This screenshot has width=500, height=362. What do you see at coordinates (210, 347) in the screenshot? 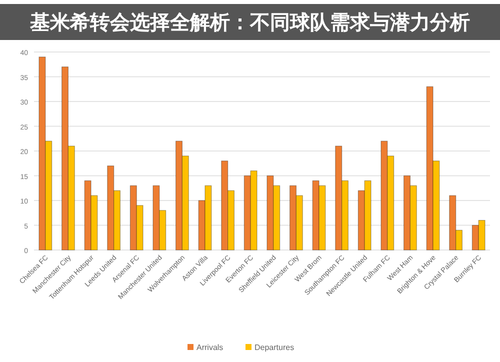
I see `legend-label: Arrivals` at bounding box center [210, 347].